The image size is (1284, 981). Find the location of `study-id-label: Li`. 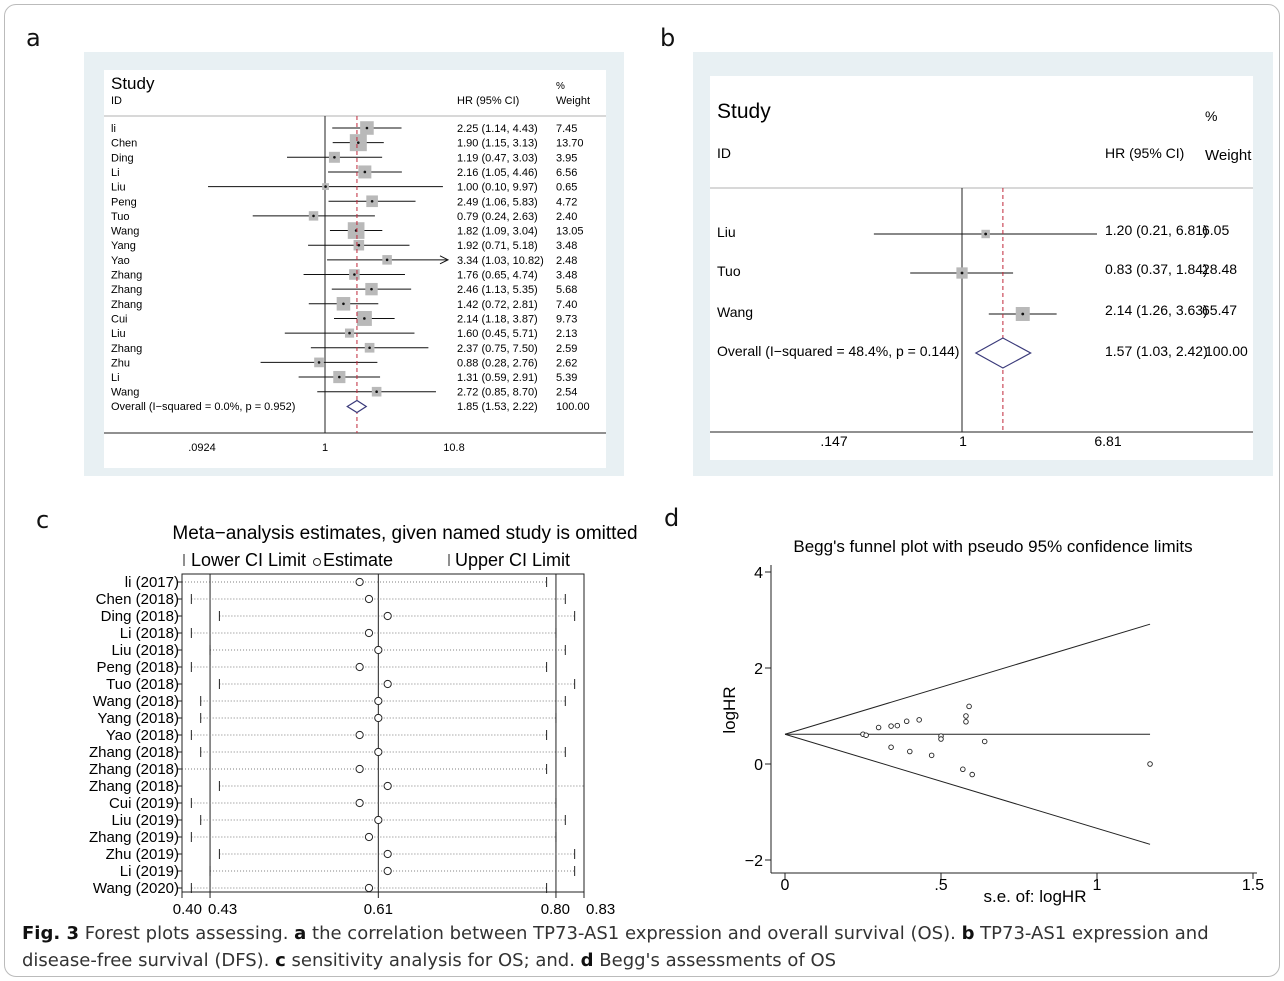

study-id-label: Li is located at coordinates (115, 378).